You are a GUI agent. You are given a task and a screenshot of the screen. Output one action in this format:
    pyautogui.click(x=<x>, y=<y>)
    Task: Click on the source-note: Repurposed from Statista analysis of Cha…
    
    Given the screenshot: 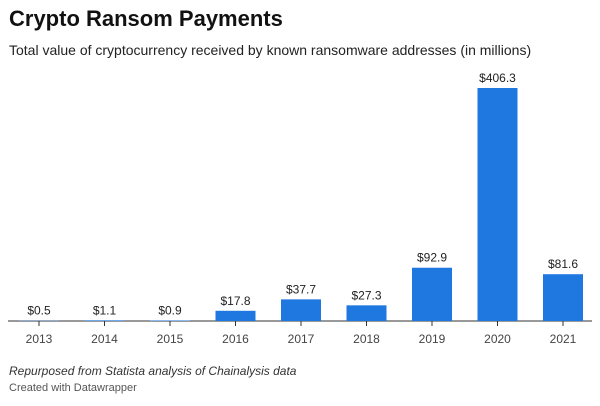 What is the action you would take?
    pyautogui.click(x=153, y=371)
    